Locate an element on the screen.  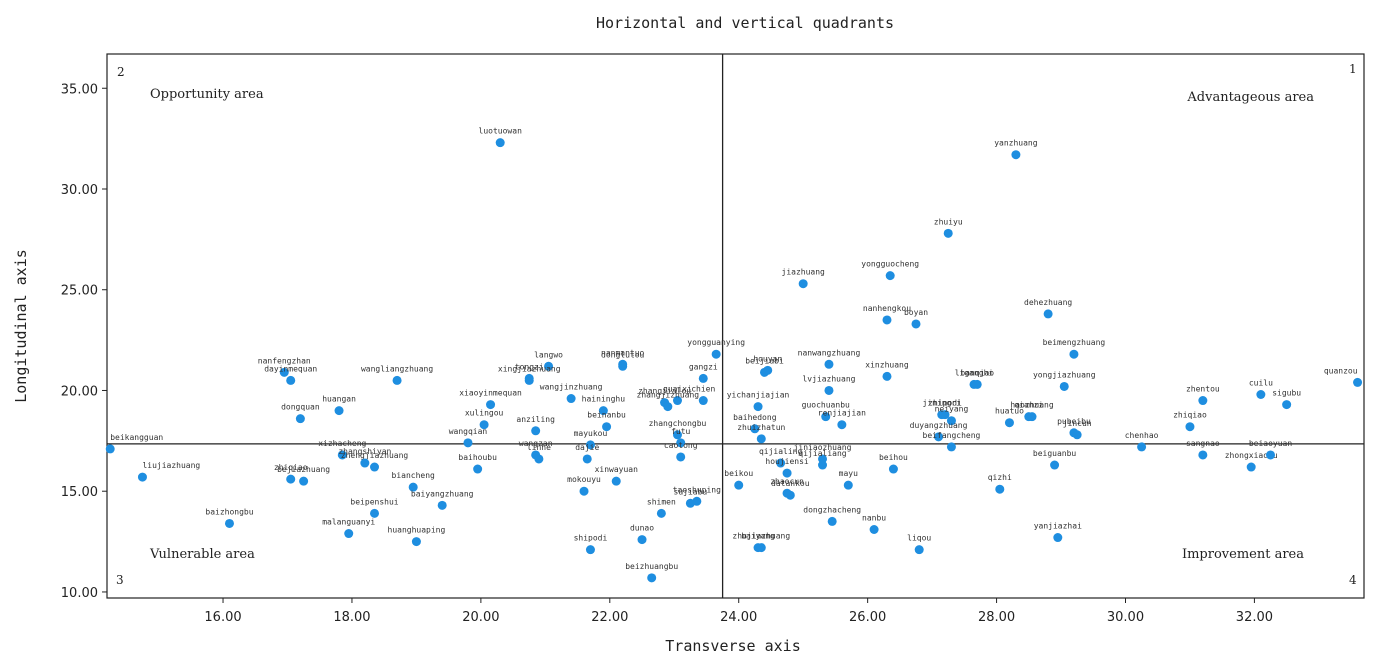
point-label: huangan is located at coordinates (339, 399).